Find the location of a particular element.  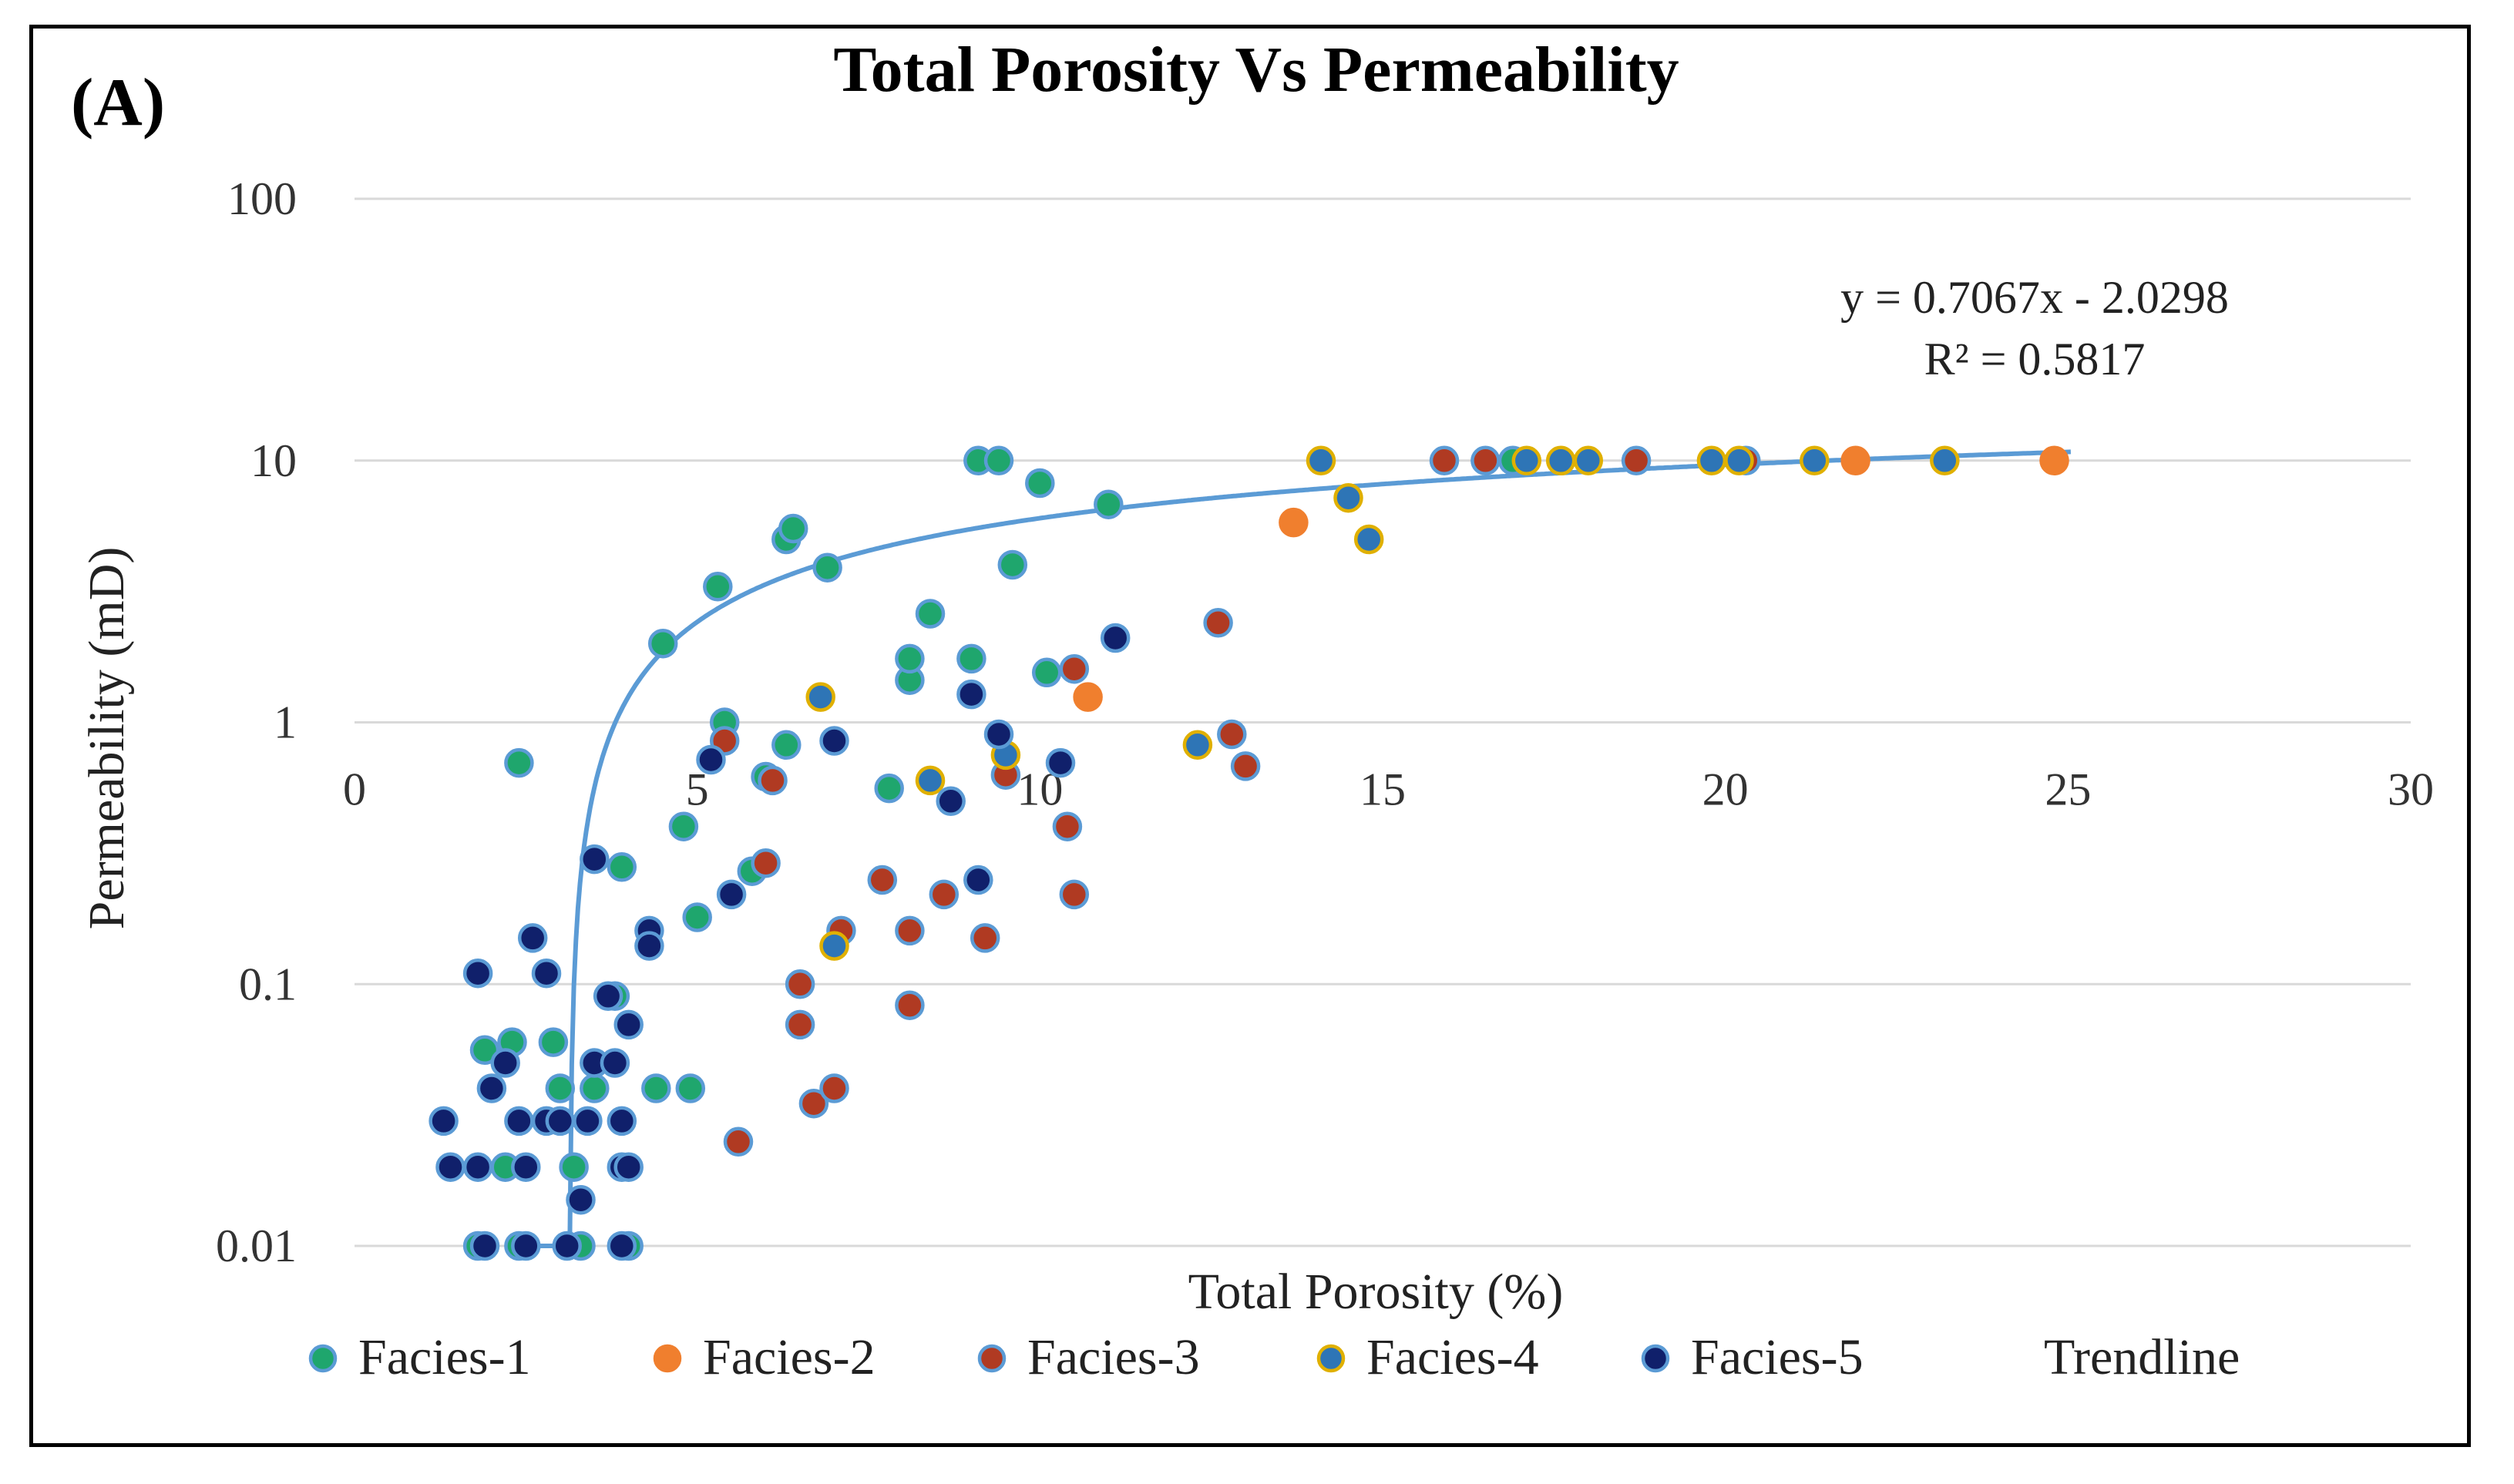

legend-label-facies-2: Facies-2 is located at coordinates (789, 1357).